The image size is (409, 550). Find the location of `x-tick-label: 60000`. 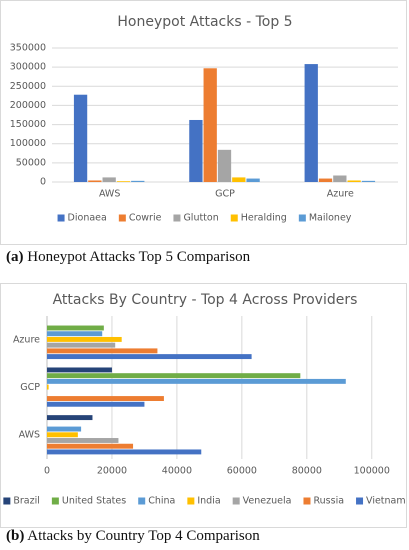

x-tick-label: 60000 is located at coordinates (242, 471).